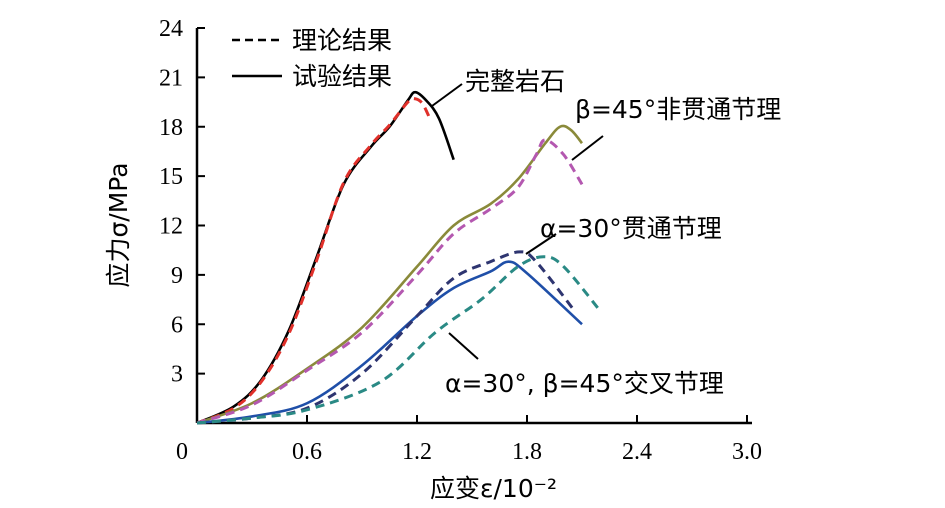  I want to click on x-tick-label: 0.6, so click(307, 452).